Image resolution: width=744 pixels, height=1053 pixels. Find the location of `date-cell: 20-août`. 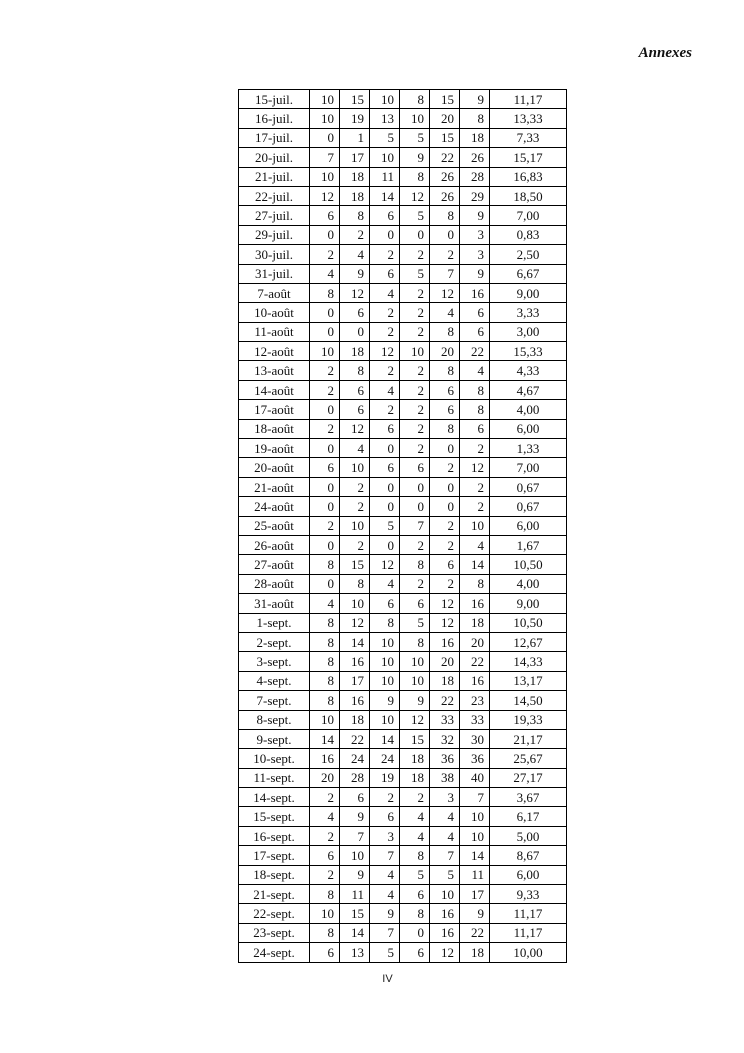

date-cell: 20-août is located at coordinates (274, 467).